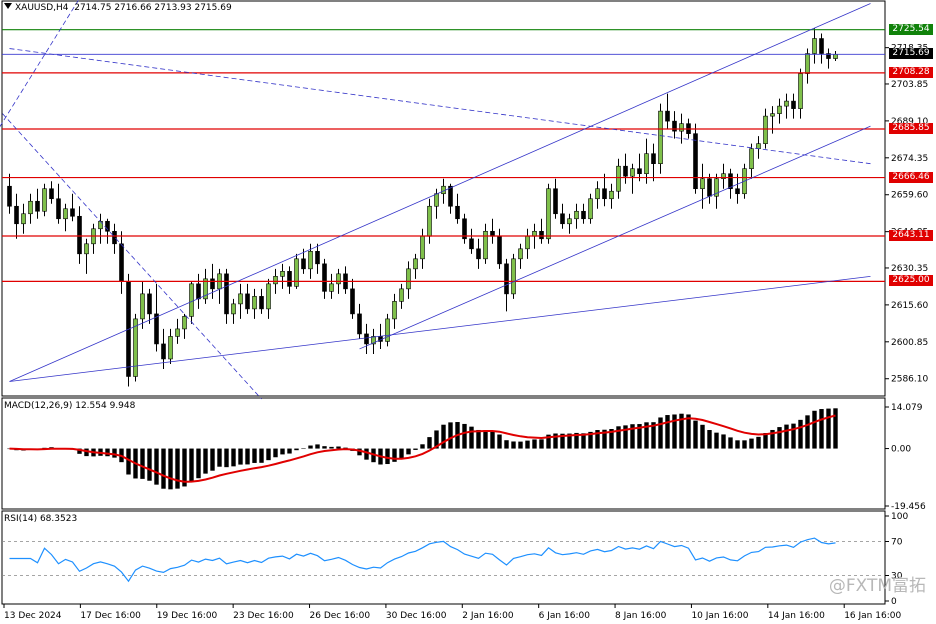 The image size is (936, 624). What do you see at coordinates (488, 616) in the screenshot?
I see `time-tick-label: 2 Jan 16:00` at bounding box center [488, 616].